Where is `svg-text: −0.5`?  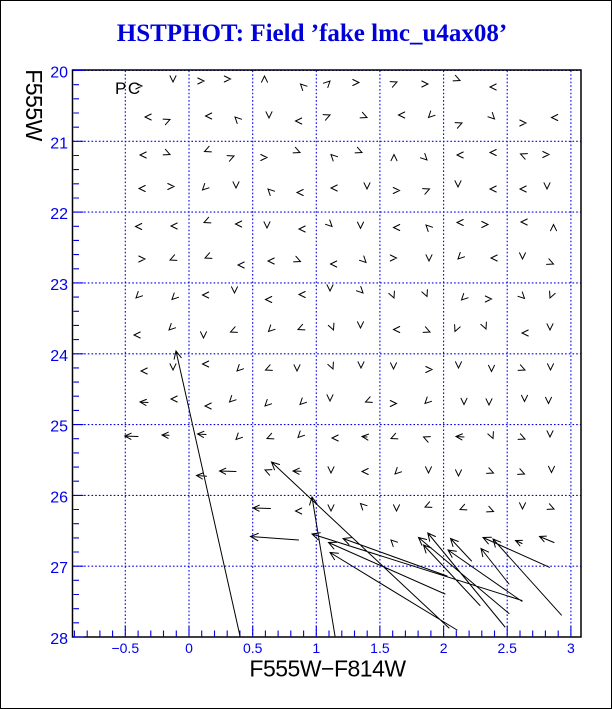
svg-text: −0.5 is located at coordinates (125, 648).